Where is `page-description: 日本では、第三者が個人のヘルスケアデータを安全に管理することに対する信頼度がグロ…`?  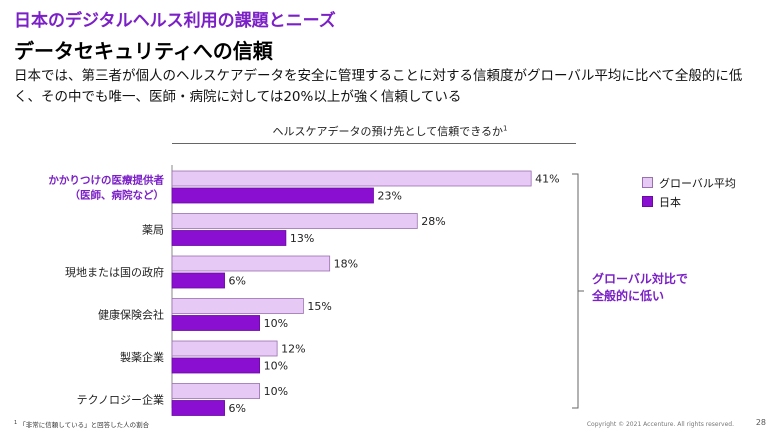 page-description: 日本では、第三者が個人のヘルスケアデータを安全に管理することに対する信頼度がグロ… is located at coordinates (378, 86).